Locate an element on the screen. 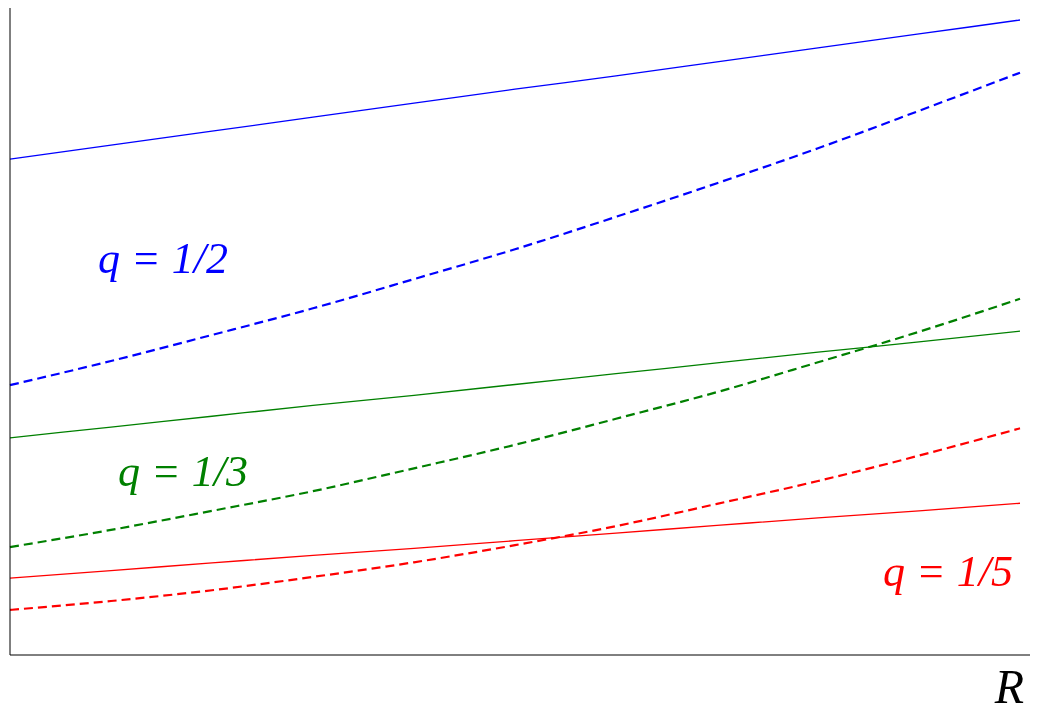  x-axis-title: R is located at coordinates (1008, 686).